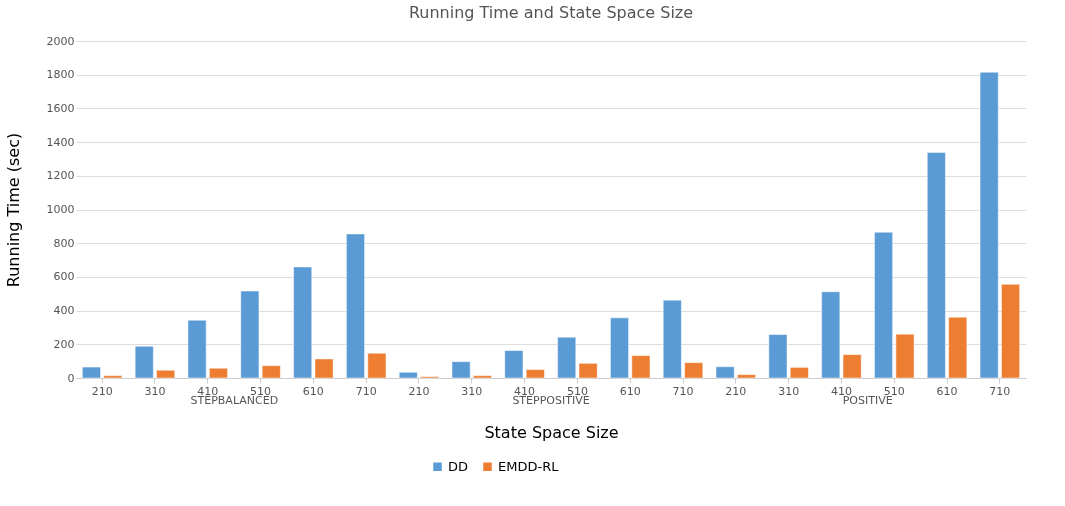 Image resolution: width=1065 pixels, height=506 pixels. What do you see at coordinates (60, 75) in the screenshot?
I see `y-tick-label: 1800` at bounding box center [60, 75].